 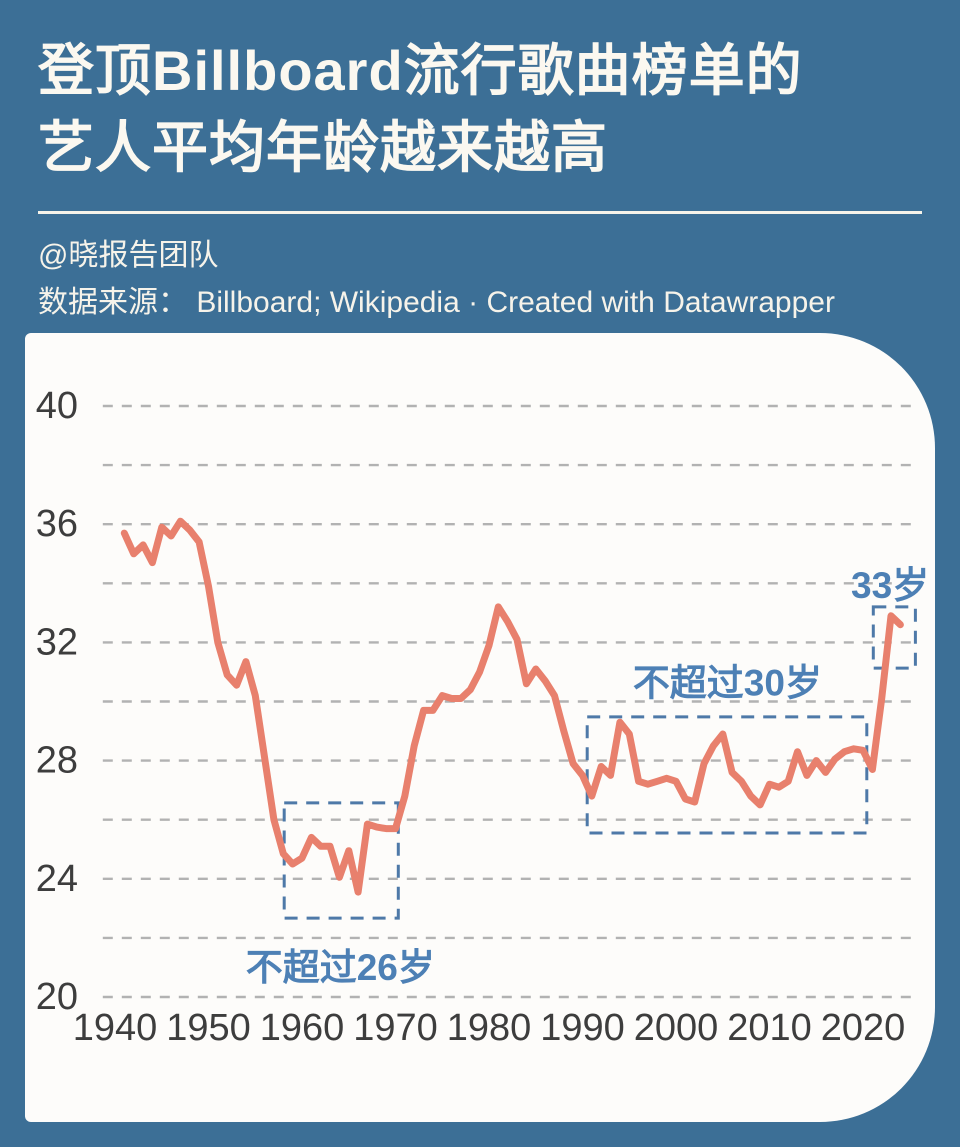 I want to click on header-divider, so click(x=480, y=212).